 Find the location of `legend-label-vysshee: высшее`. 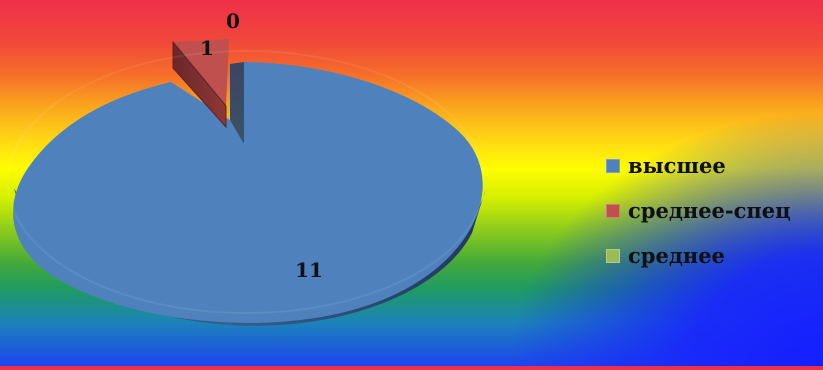

legend-label-vysshee: высшее is located at coordinates (677, 165).